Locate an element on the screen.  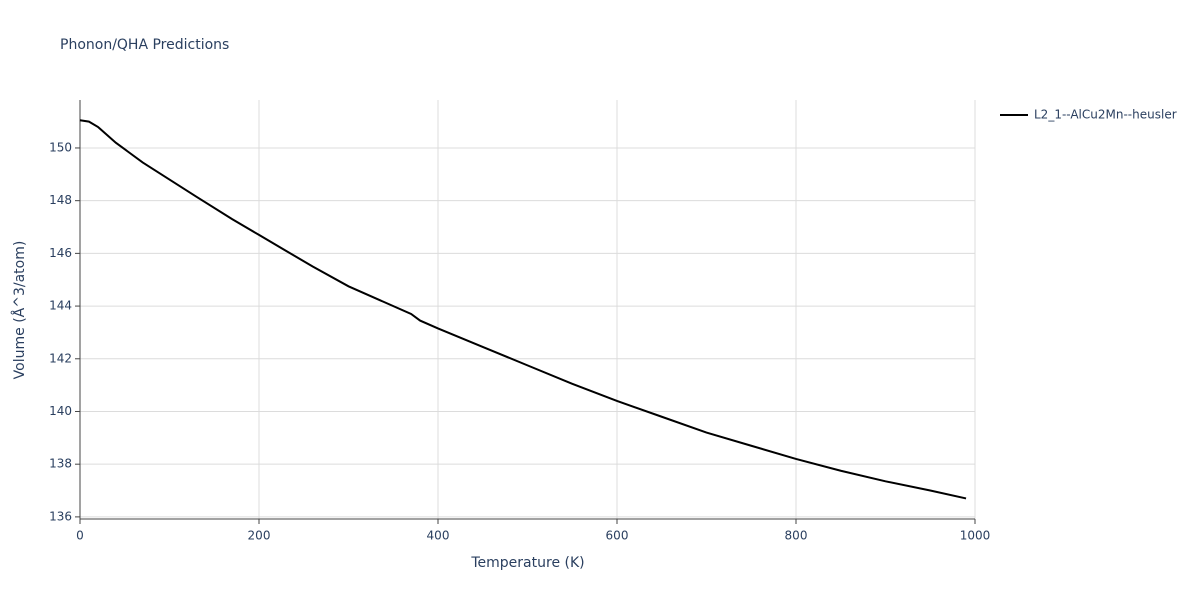
x-tick-label: 1000 is located at coordinates (975, 536).